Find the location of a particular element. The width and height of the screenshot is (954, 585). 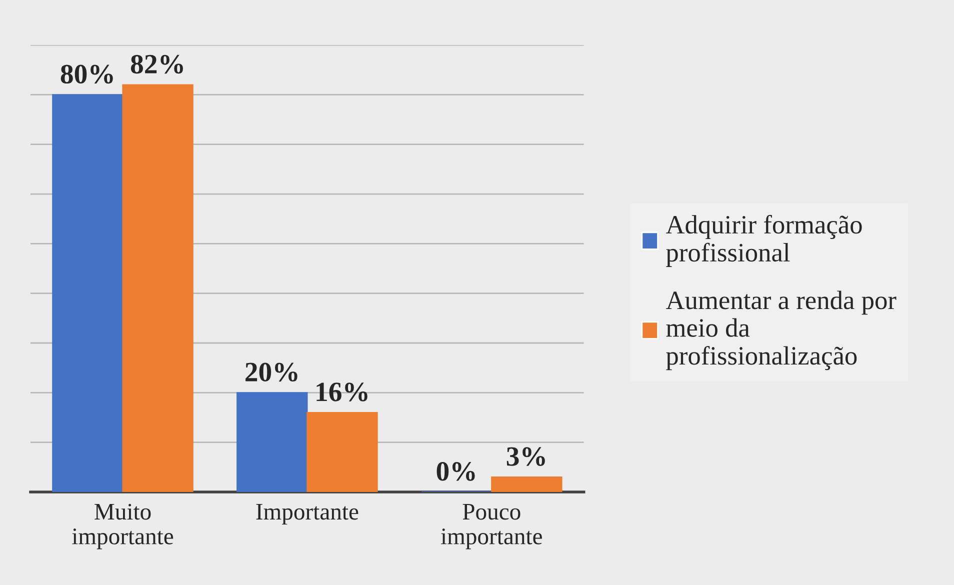

data-label: 82% is located at coordinates (156, 64).